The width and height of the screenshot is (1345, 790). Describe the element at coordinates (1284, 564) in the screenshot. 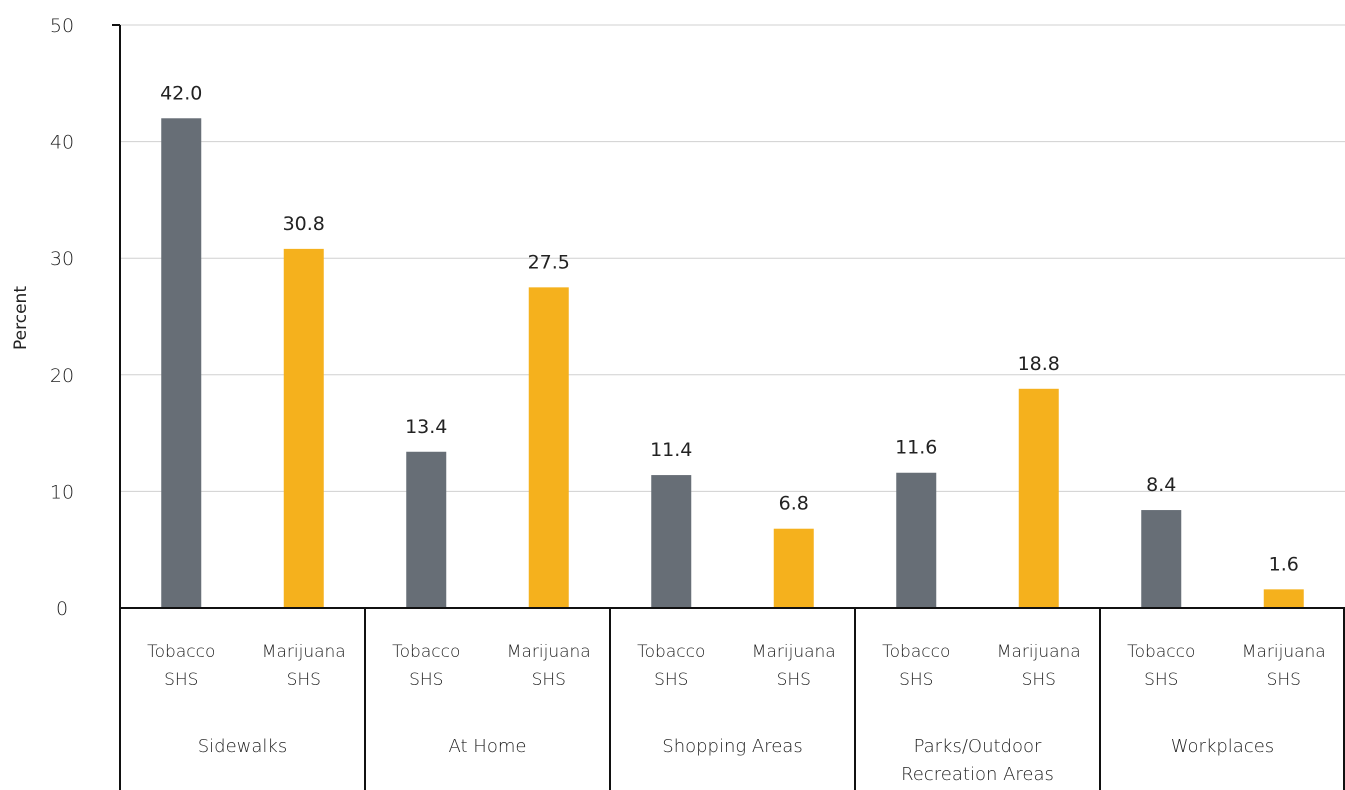

I see `data-label: 1.6` at that location.